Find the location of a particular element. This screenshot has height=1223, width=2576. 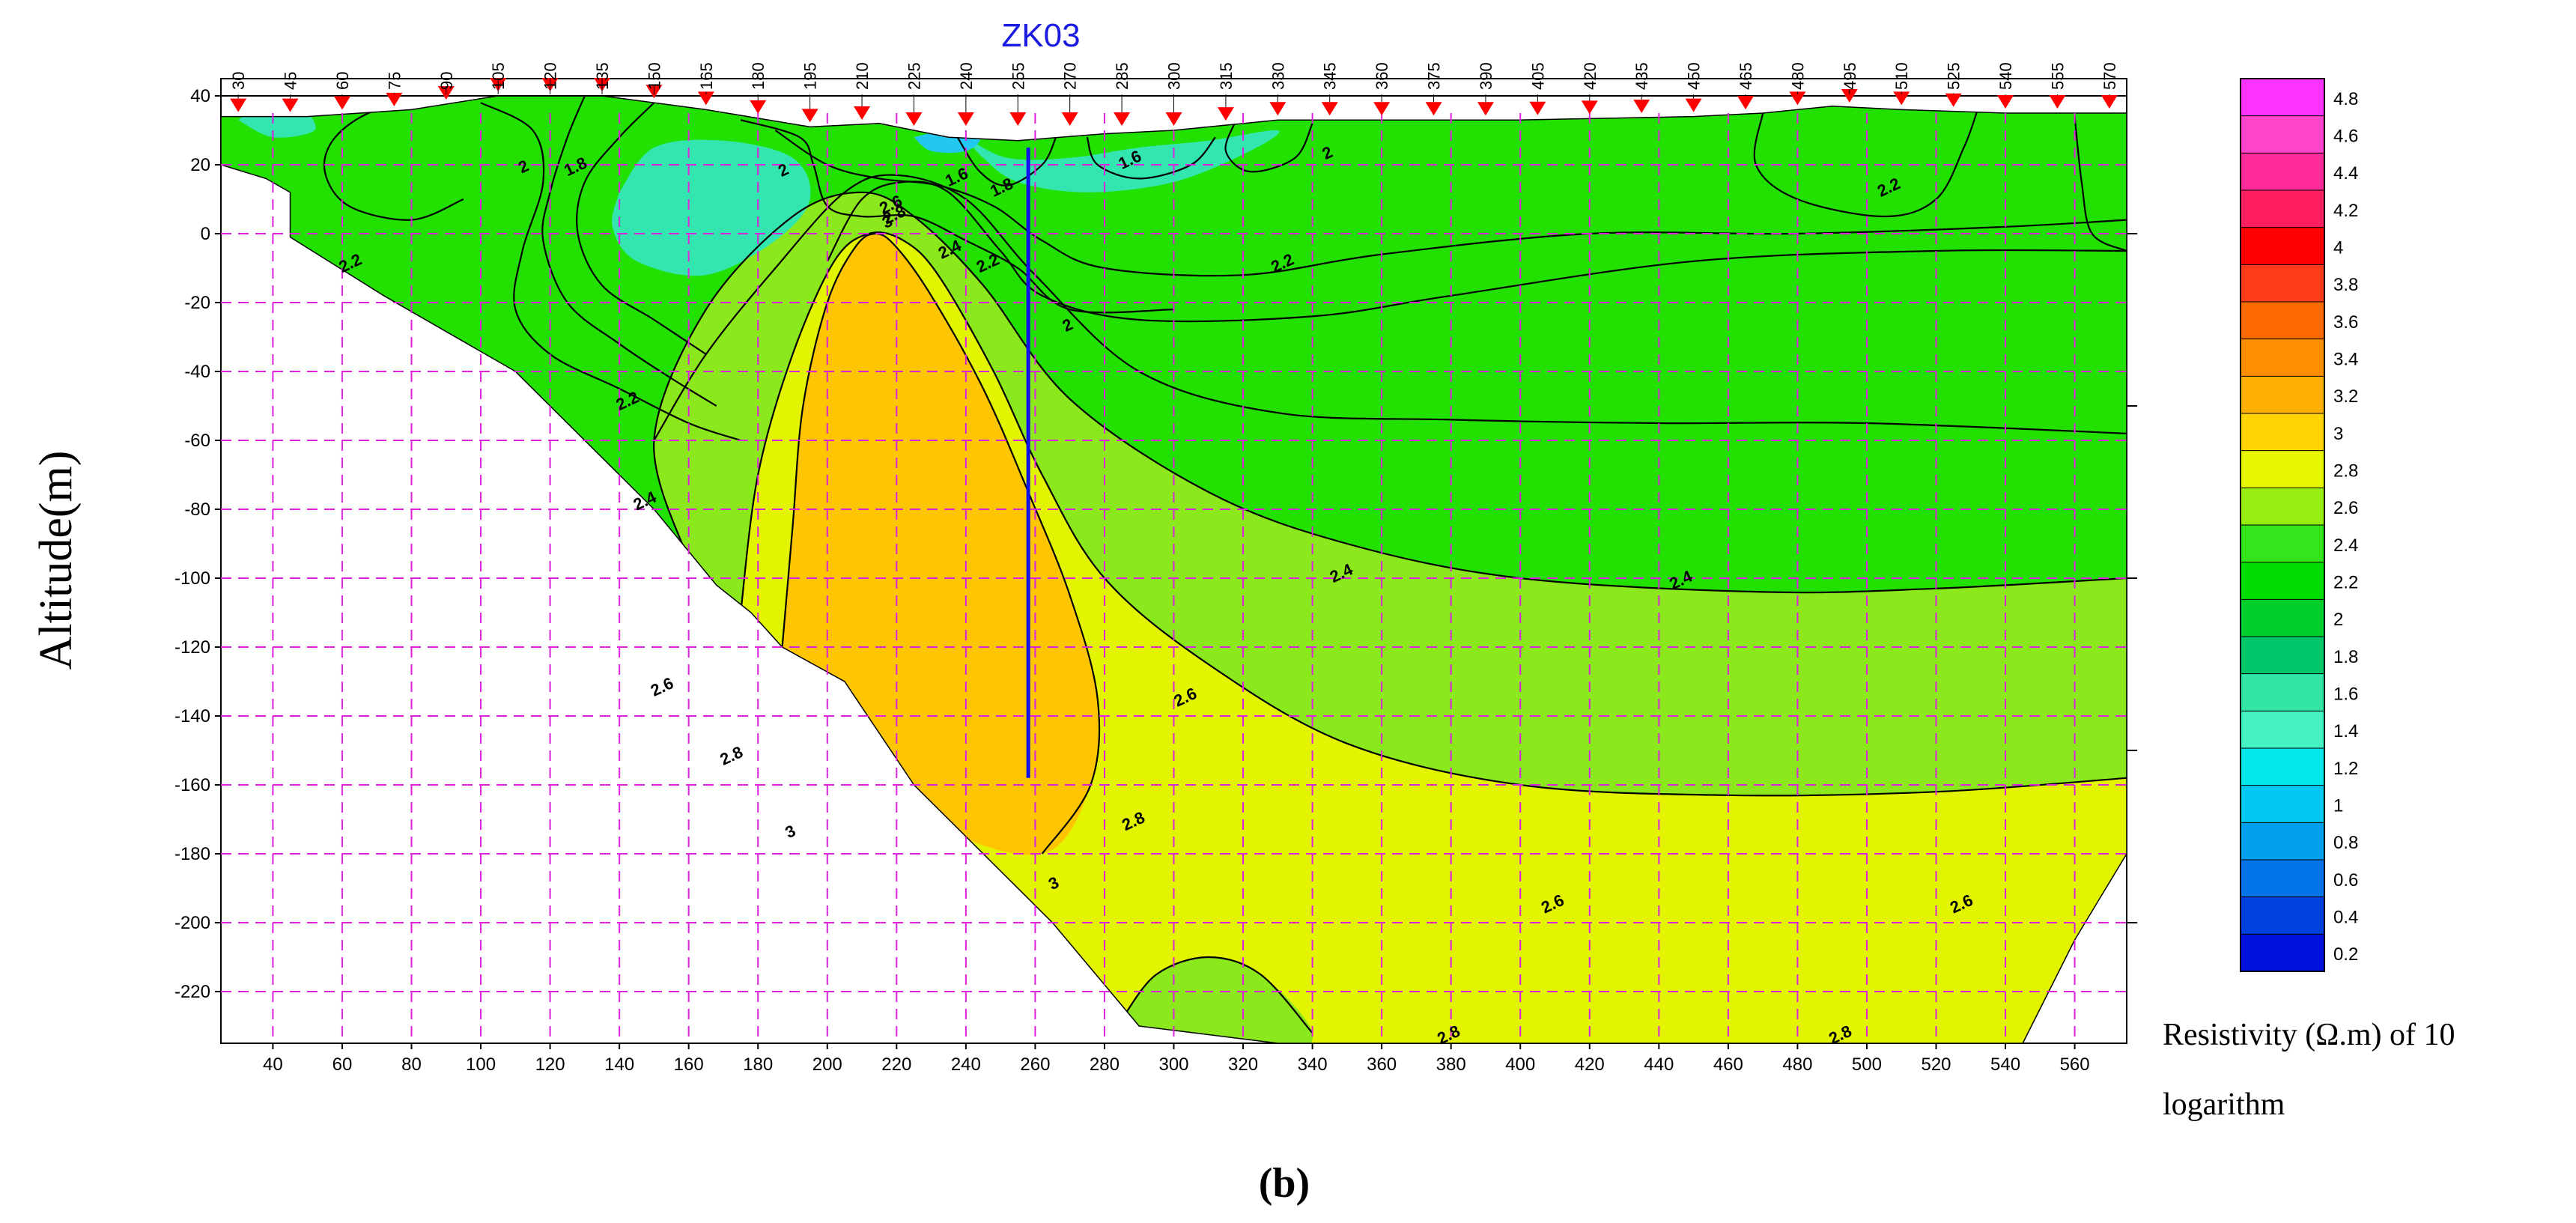

colorbar-tick-20: 0.8 is located at coordinates (2345, 843).